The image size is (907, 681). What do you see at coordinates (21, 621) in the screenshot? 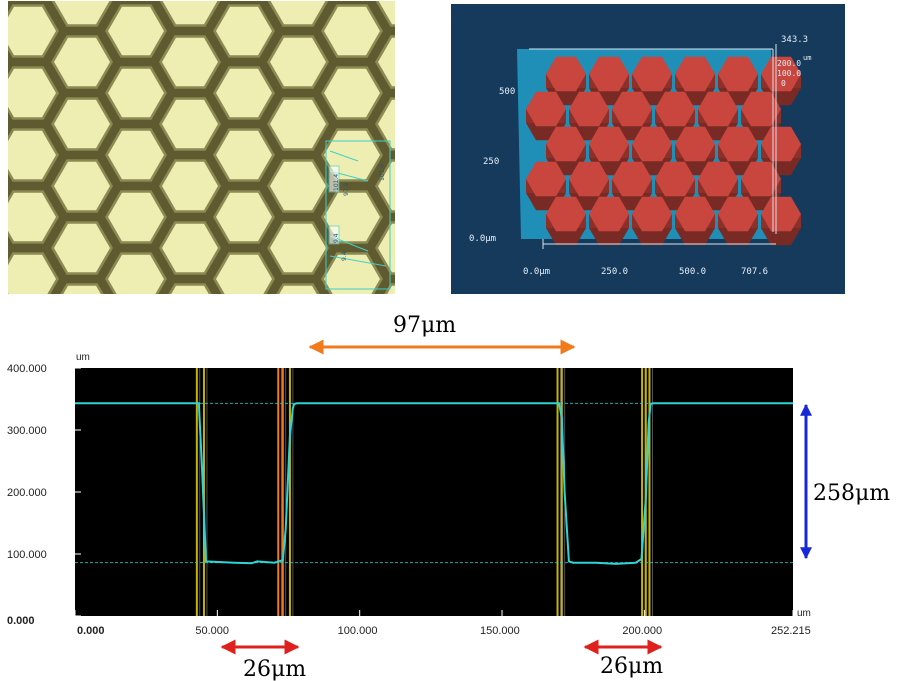
I see `y-tick-label: 0.000` at bounding box center [21, 621].